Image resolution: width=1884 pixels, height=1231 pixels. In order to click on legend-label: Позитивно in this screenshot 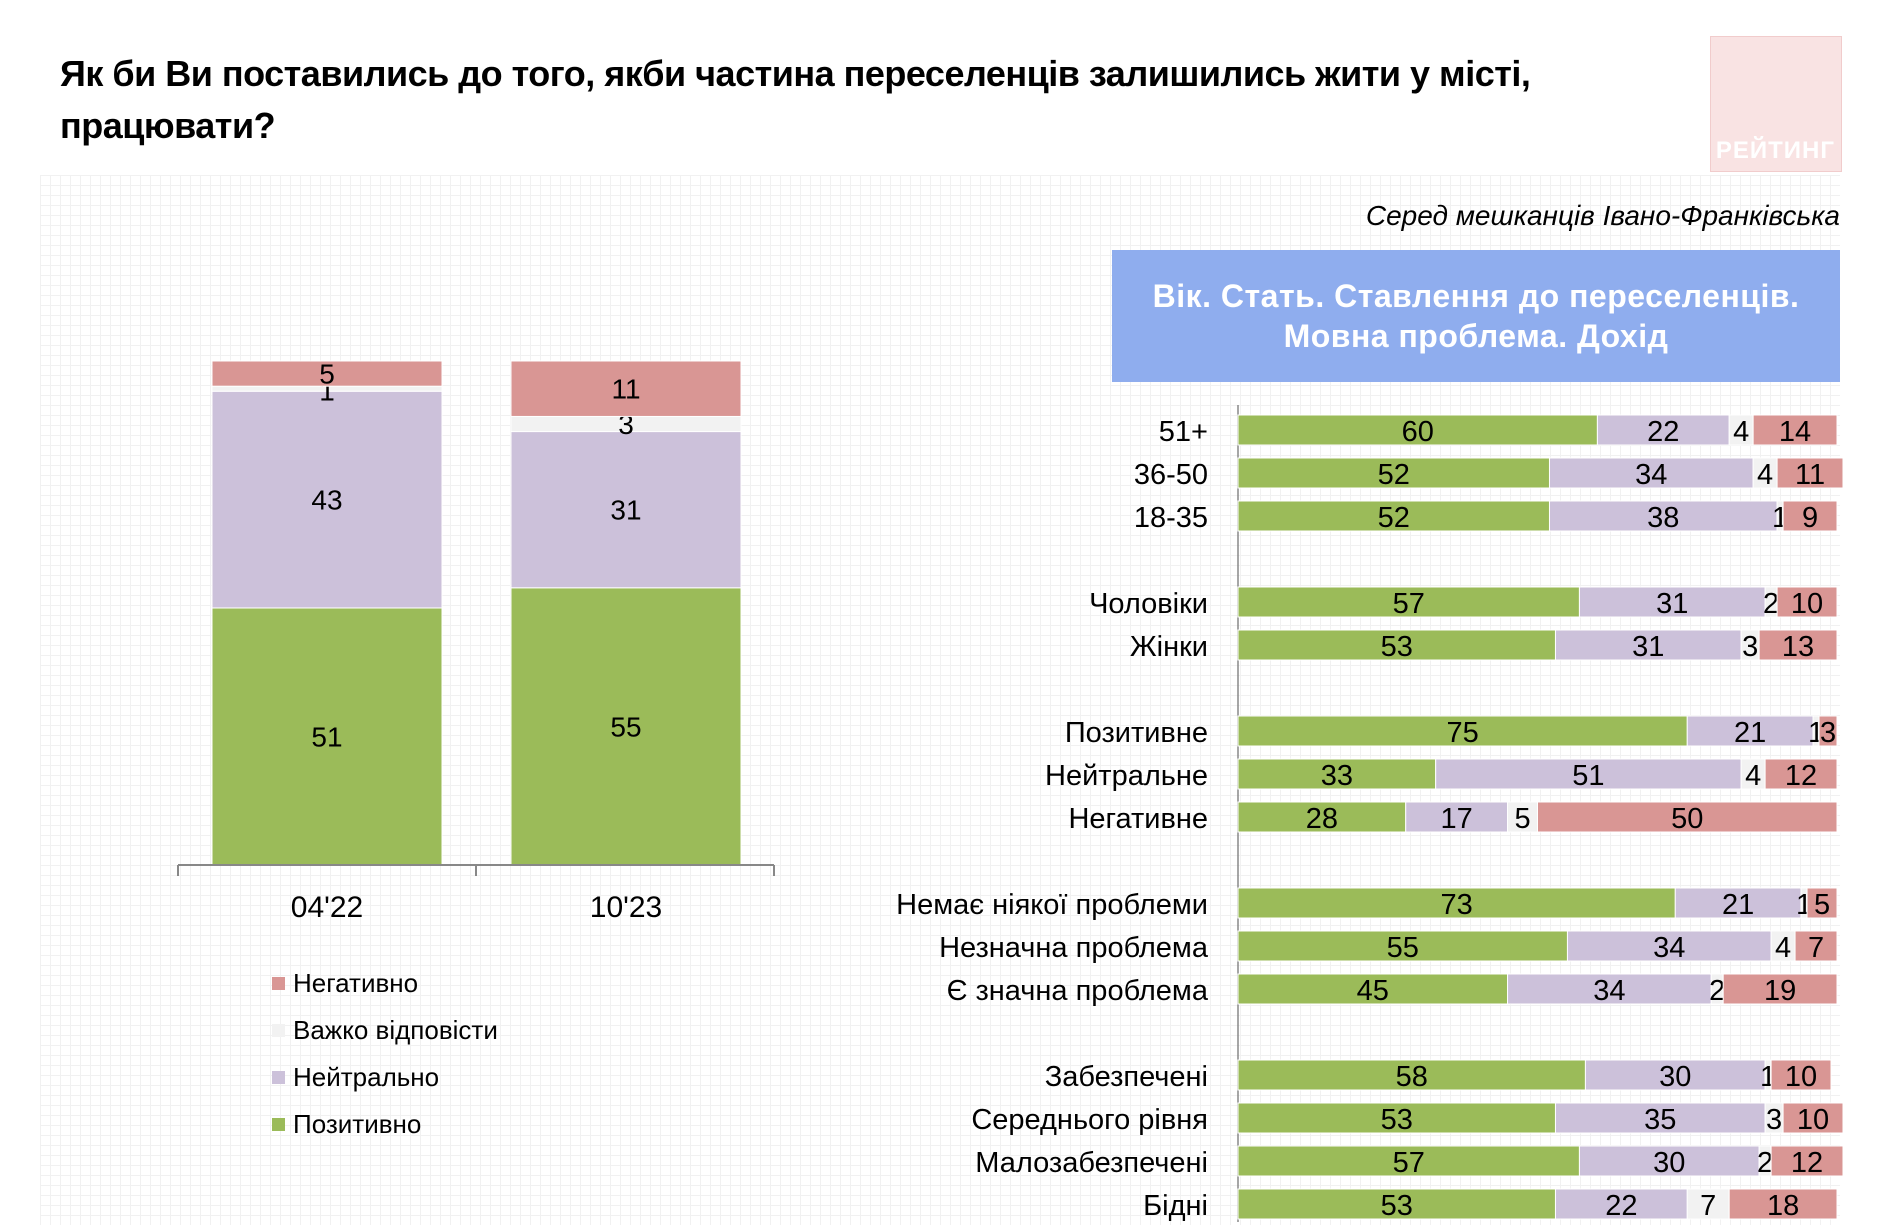, I will do `click(357, 1124)`.